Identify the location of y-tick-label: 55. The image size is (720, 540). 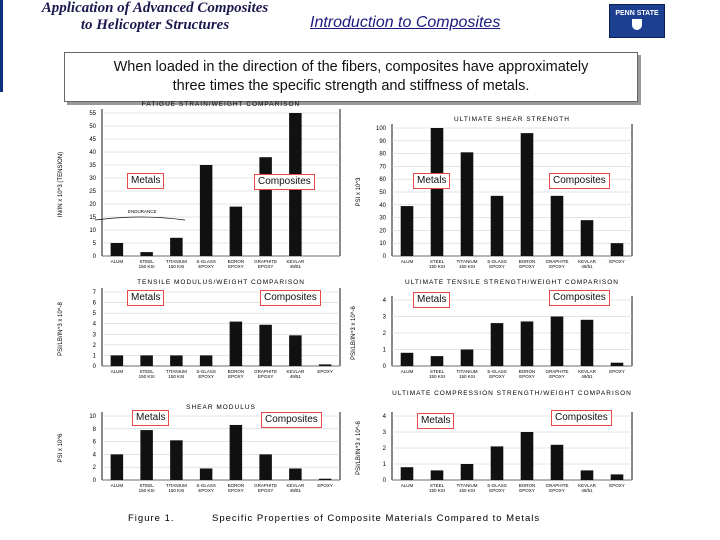
(92, 114).